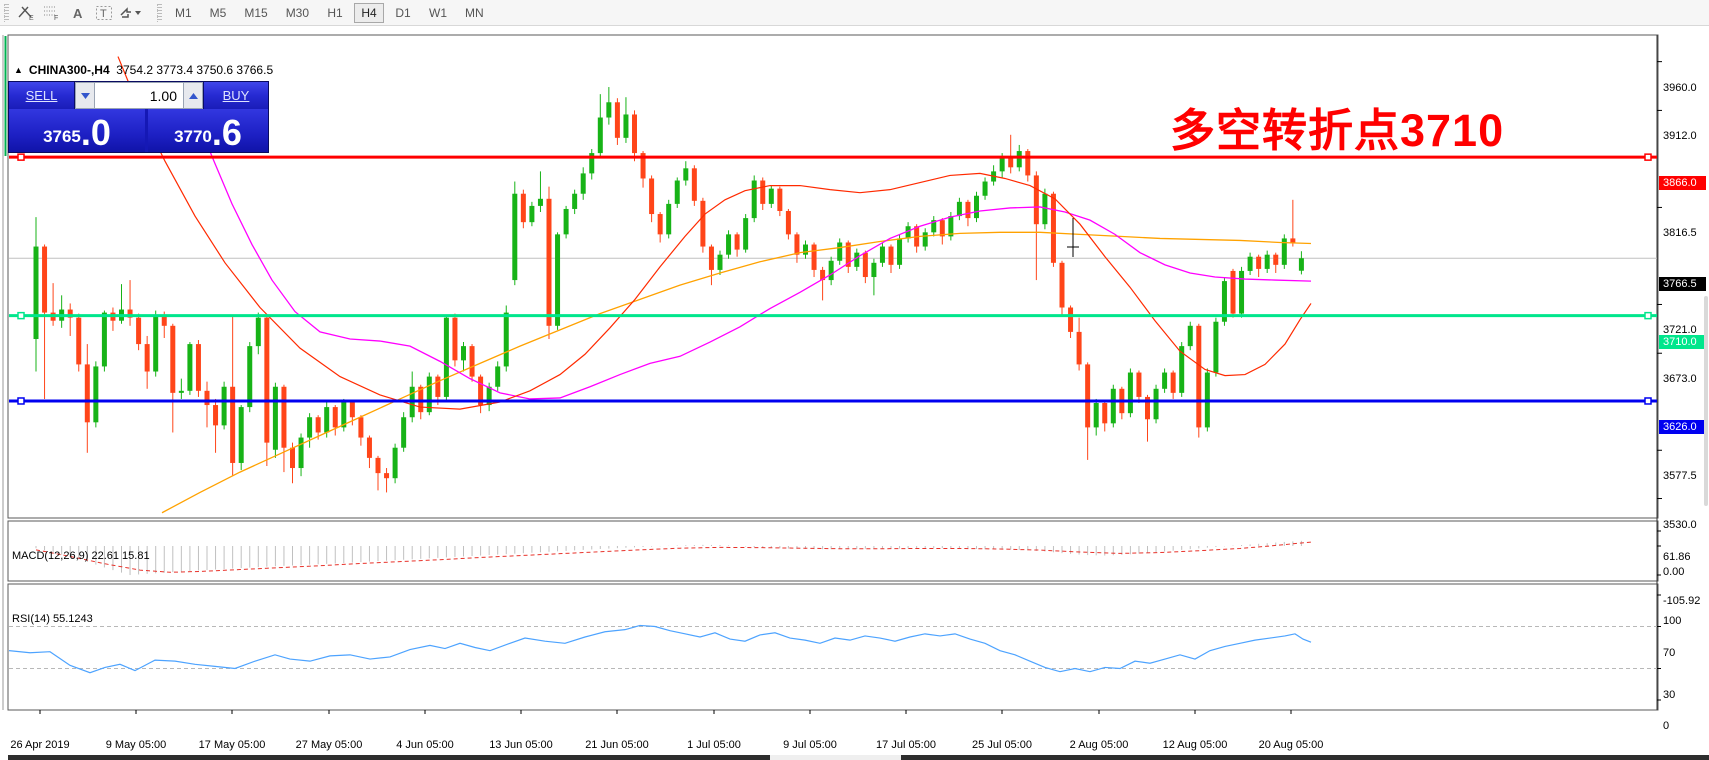 This screenshot has height=760, width=1709. I want to click on rsi-label: RSI(14) 55.1243, so click(52, 619).